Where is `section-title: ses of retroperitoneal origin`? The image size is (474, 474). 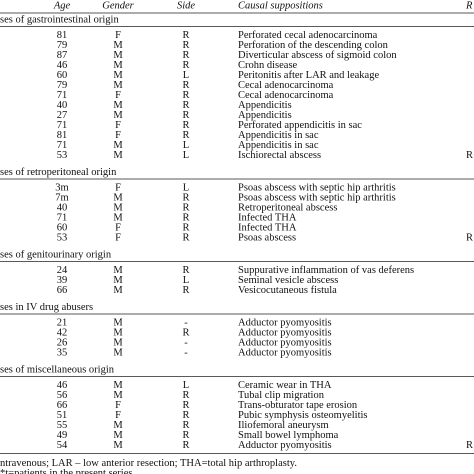
section-title: ses of retroperitoneal origin is located at coordinates (58, 172).